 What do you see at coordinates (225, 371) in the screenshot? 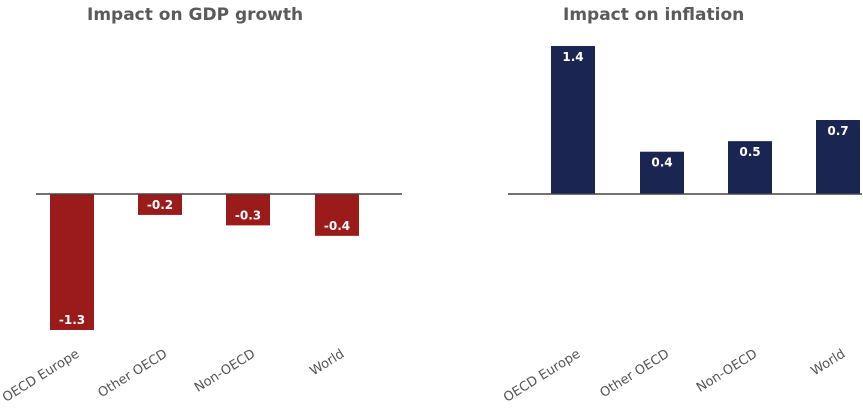
I see `gdp-category-label: Non-OECD` at bounding box center [225, 371].